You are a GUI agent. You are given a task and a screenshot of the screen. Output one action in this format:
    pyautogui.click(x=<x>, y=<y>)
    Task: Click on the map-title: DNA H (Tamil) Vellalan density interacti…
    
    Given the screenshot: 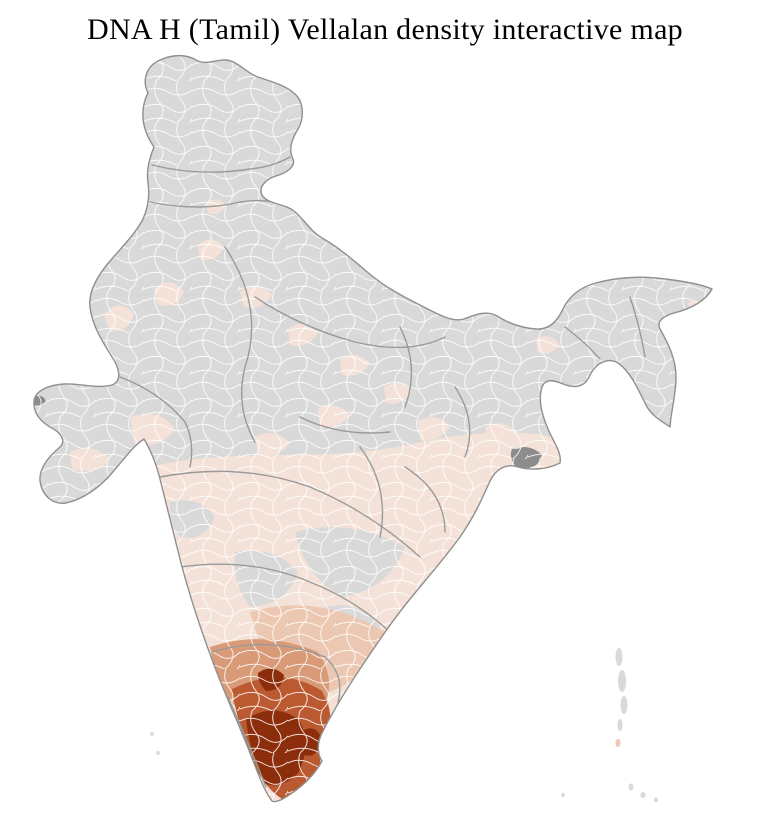 What is the action you would take?
    pyautogui.click(x=385, y=29)
    